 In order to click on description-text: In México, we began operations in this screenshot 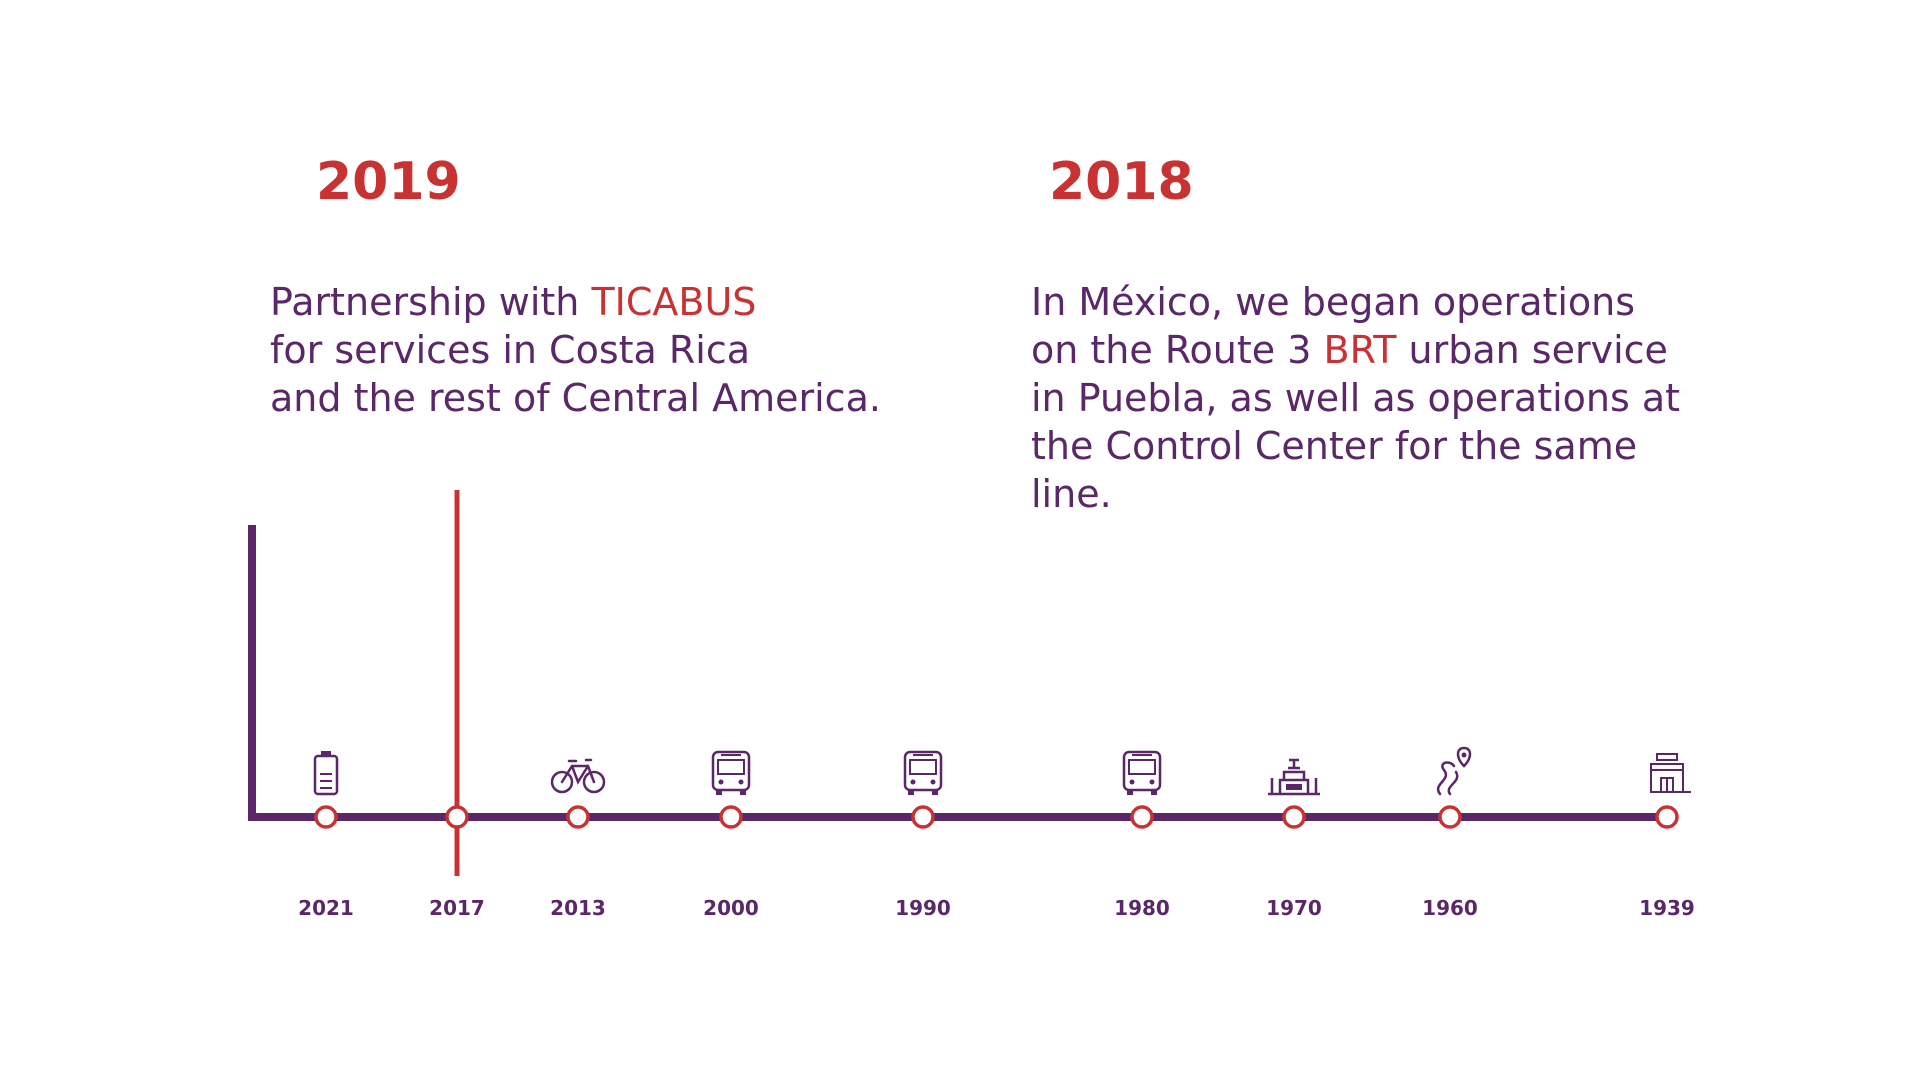, I will do `click(1333, 302)`.